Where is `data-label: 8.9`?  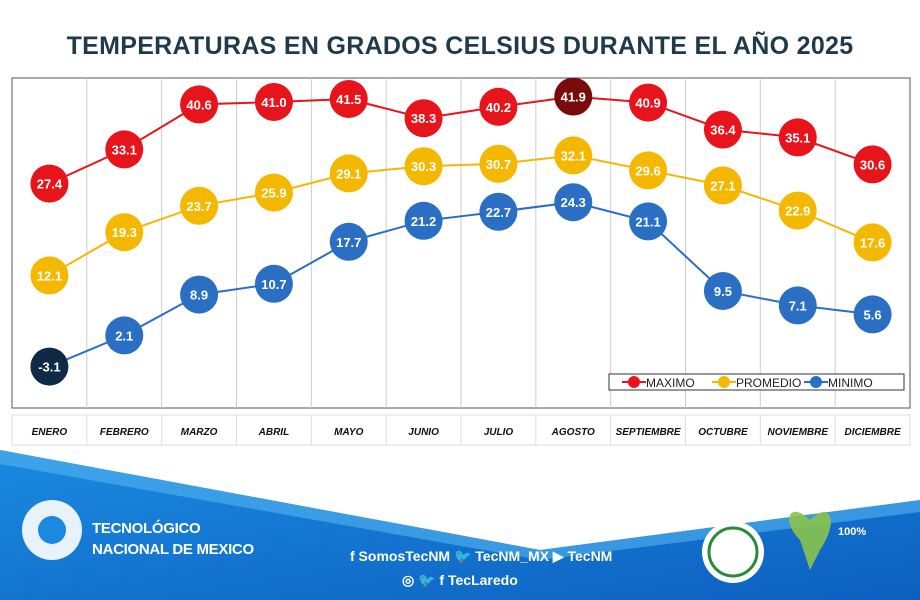 data-label: 8.9 is located at coordinates (199, 295).